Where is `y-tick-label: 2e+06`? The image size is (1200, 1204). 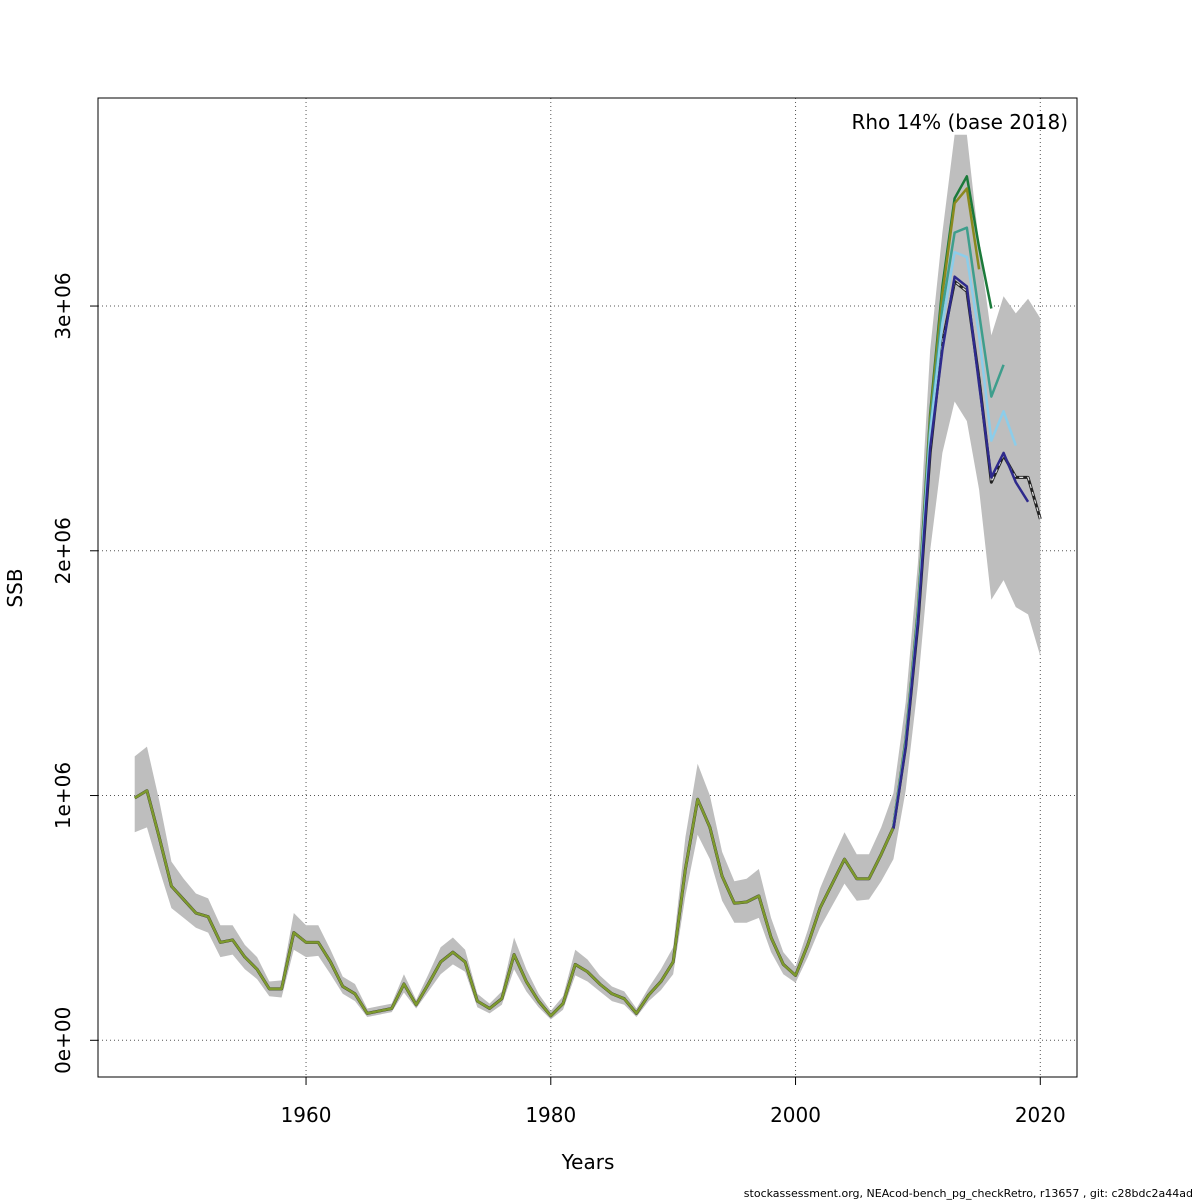
y-tick-label: 2e+06 is located at coordinates (63, 550).